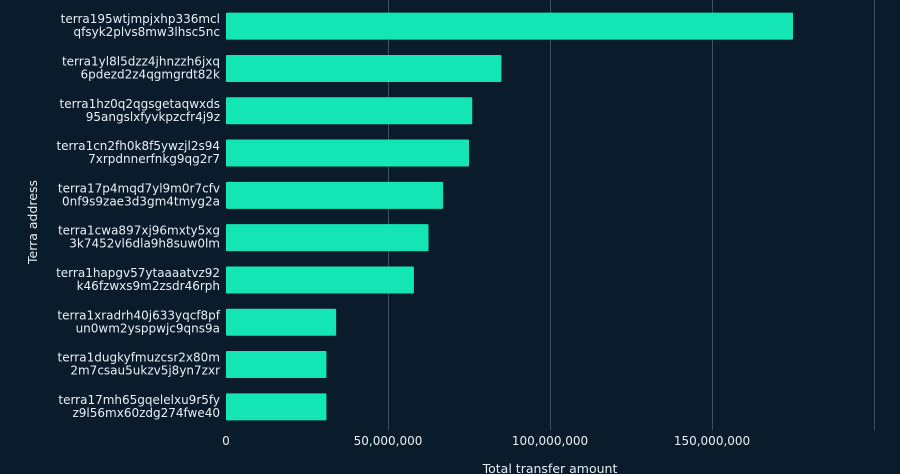 The image size is (900, 474). Describe the element at coordinates (712, 441) in the screenshot. I see `x-tick-label: 150,000,000` at that location.